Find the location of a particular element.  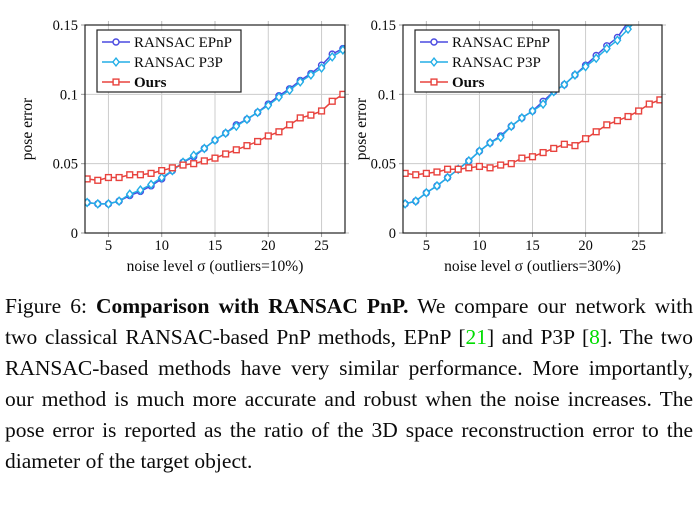

citation-8: 8 is located at coordinates (594, 337).